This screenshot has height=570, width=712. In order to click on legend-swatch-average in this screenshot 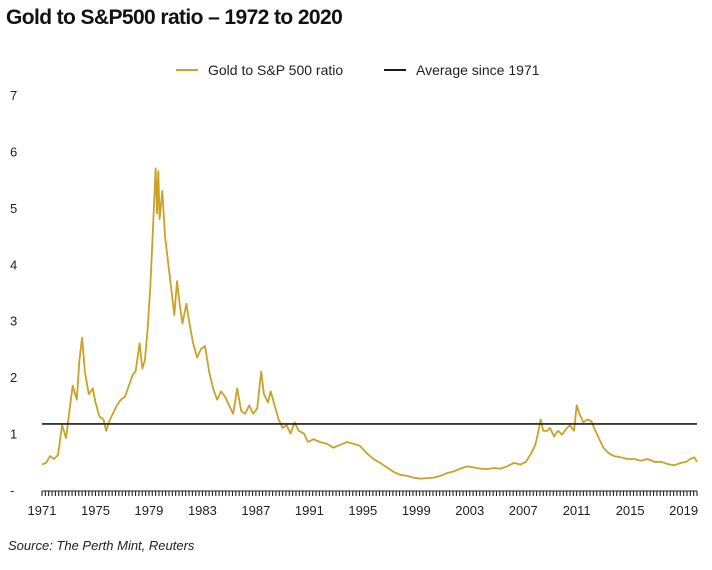, I will do `click(395, 70)`.